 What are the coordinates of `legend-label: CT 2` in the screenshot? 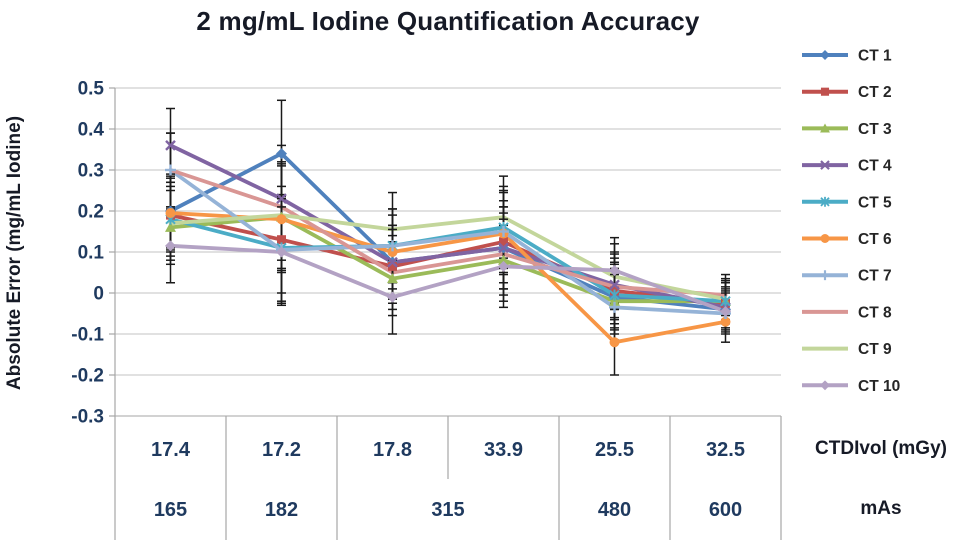 It's located at (875, 92).